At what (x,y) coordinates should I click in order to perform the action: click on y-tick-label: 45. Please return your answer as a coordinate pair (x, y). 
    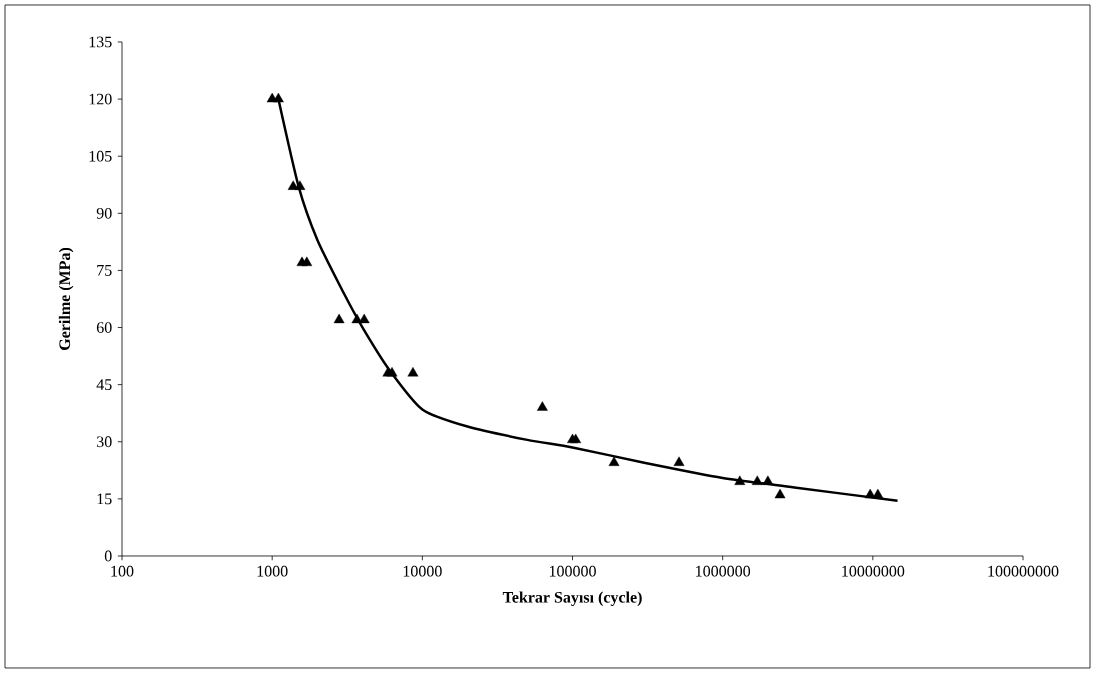
    Looking at the image, I should click on (104, 384).